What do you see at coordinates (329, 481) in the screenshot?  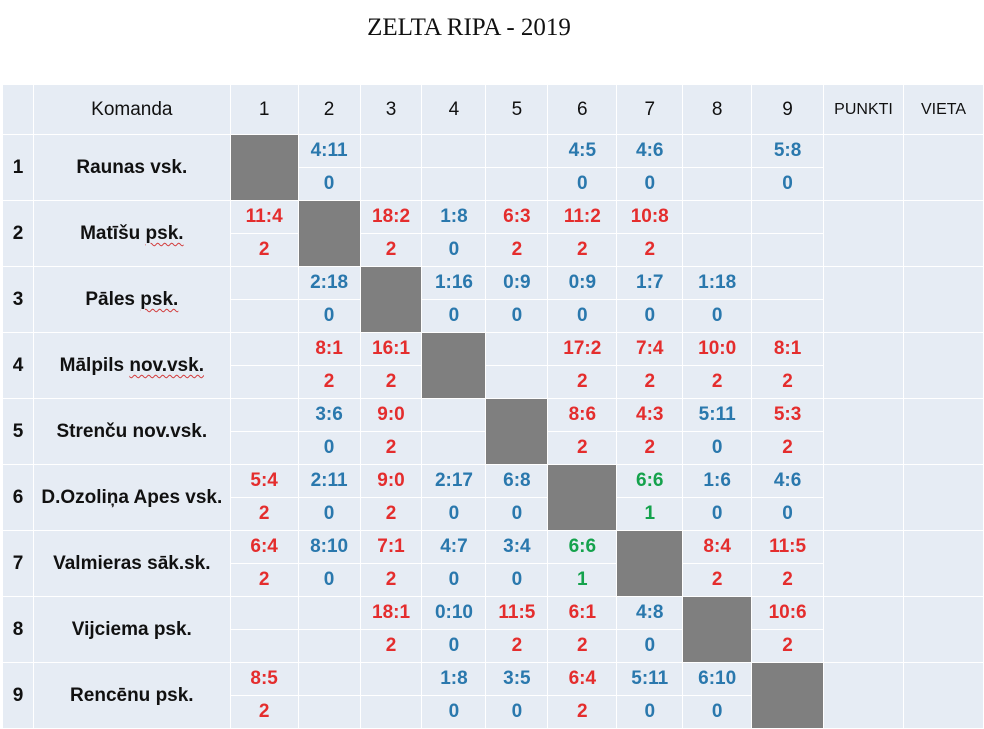 I see `match-score: 2:11` at bounding box center [329, 481].